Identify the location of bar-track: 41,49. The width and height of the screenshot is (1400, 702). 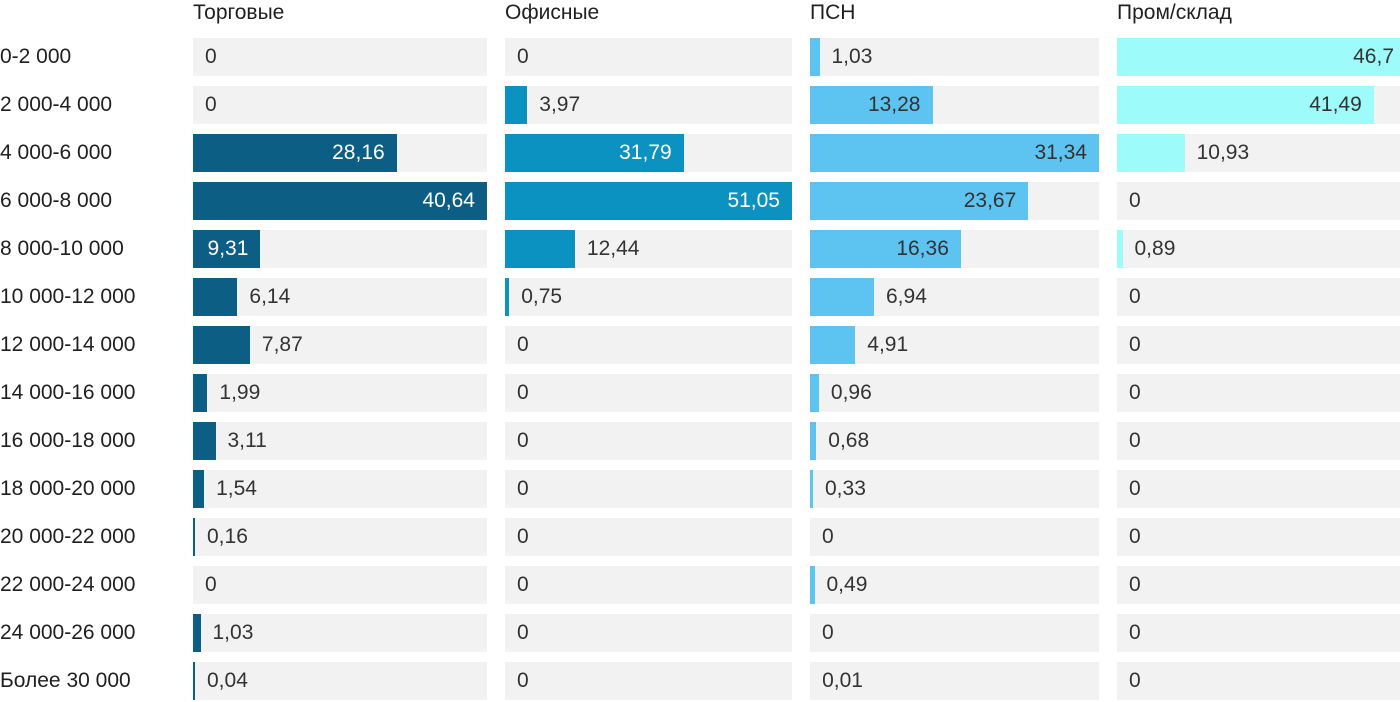
(1258, 105).